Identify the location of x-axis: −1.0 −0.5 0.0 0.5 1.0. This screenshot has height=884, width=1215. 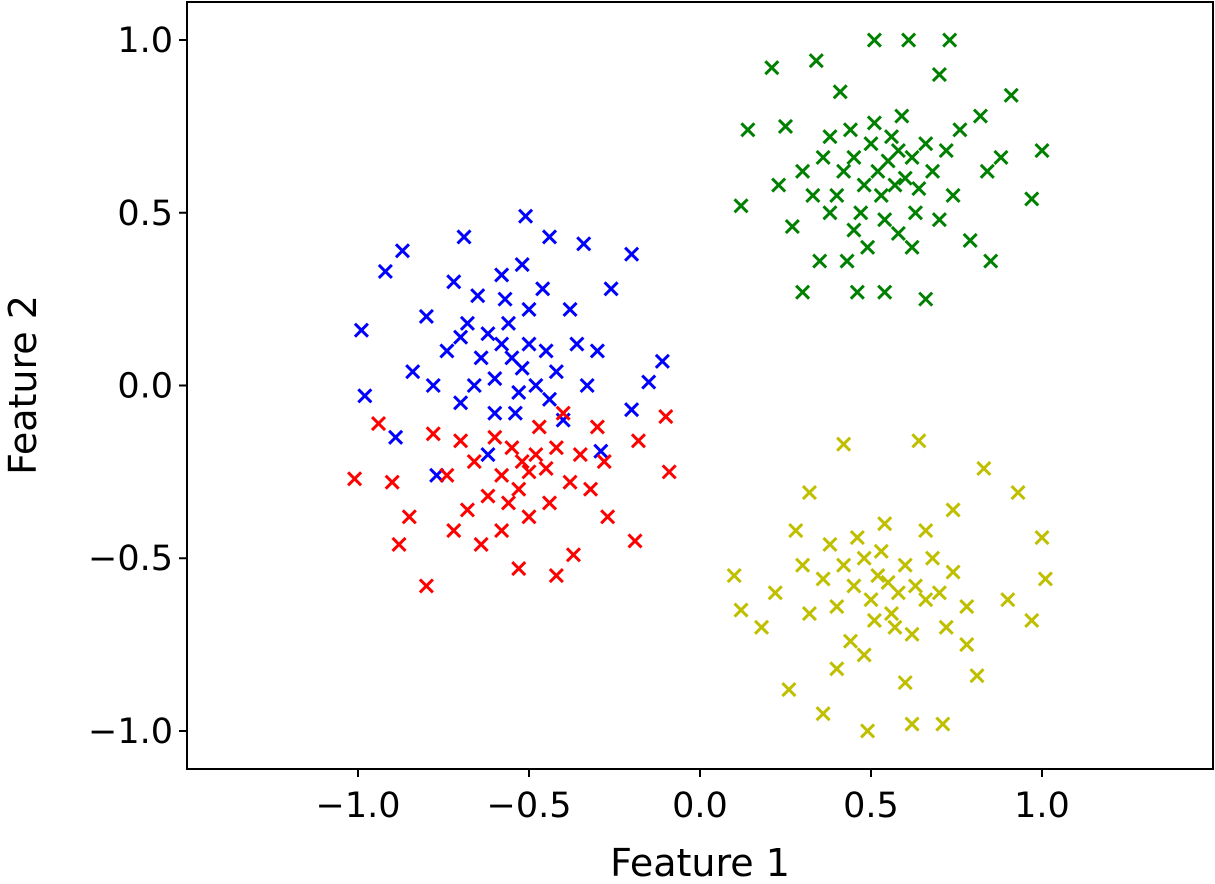
(693, 797).